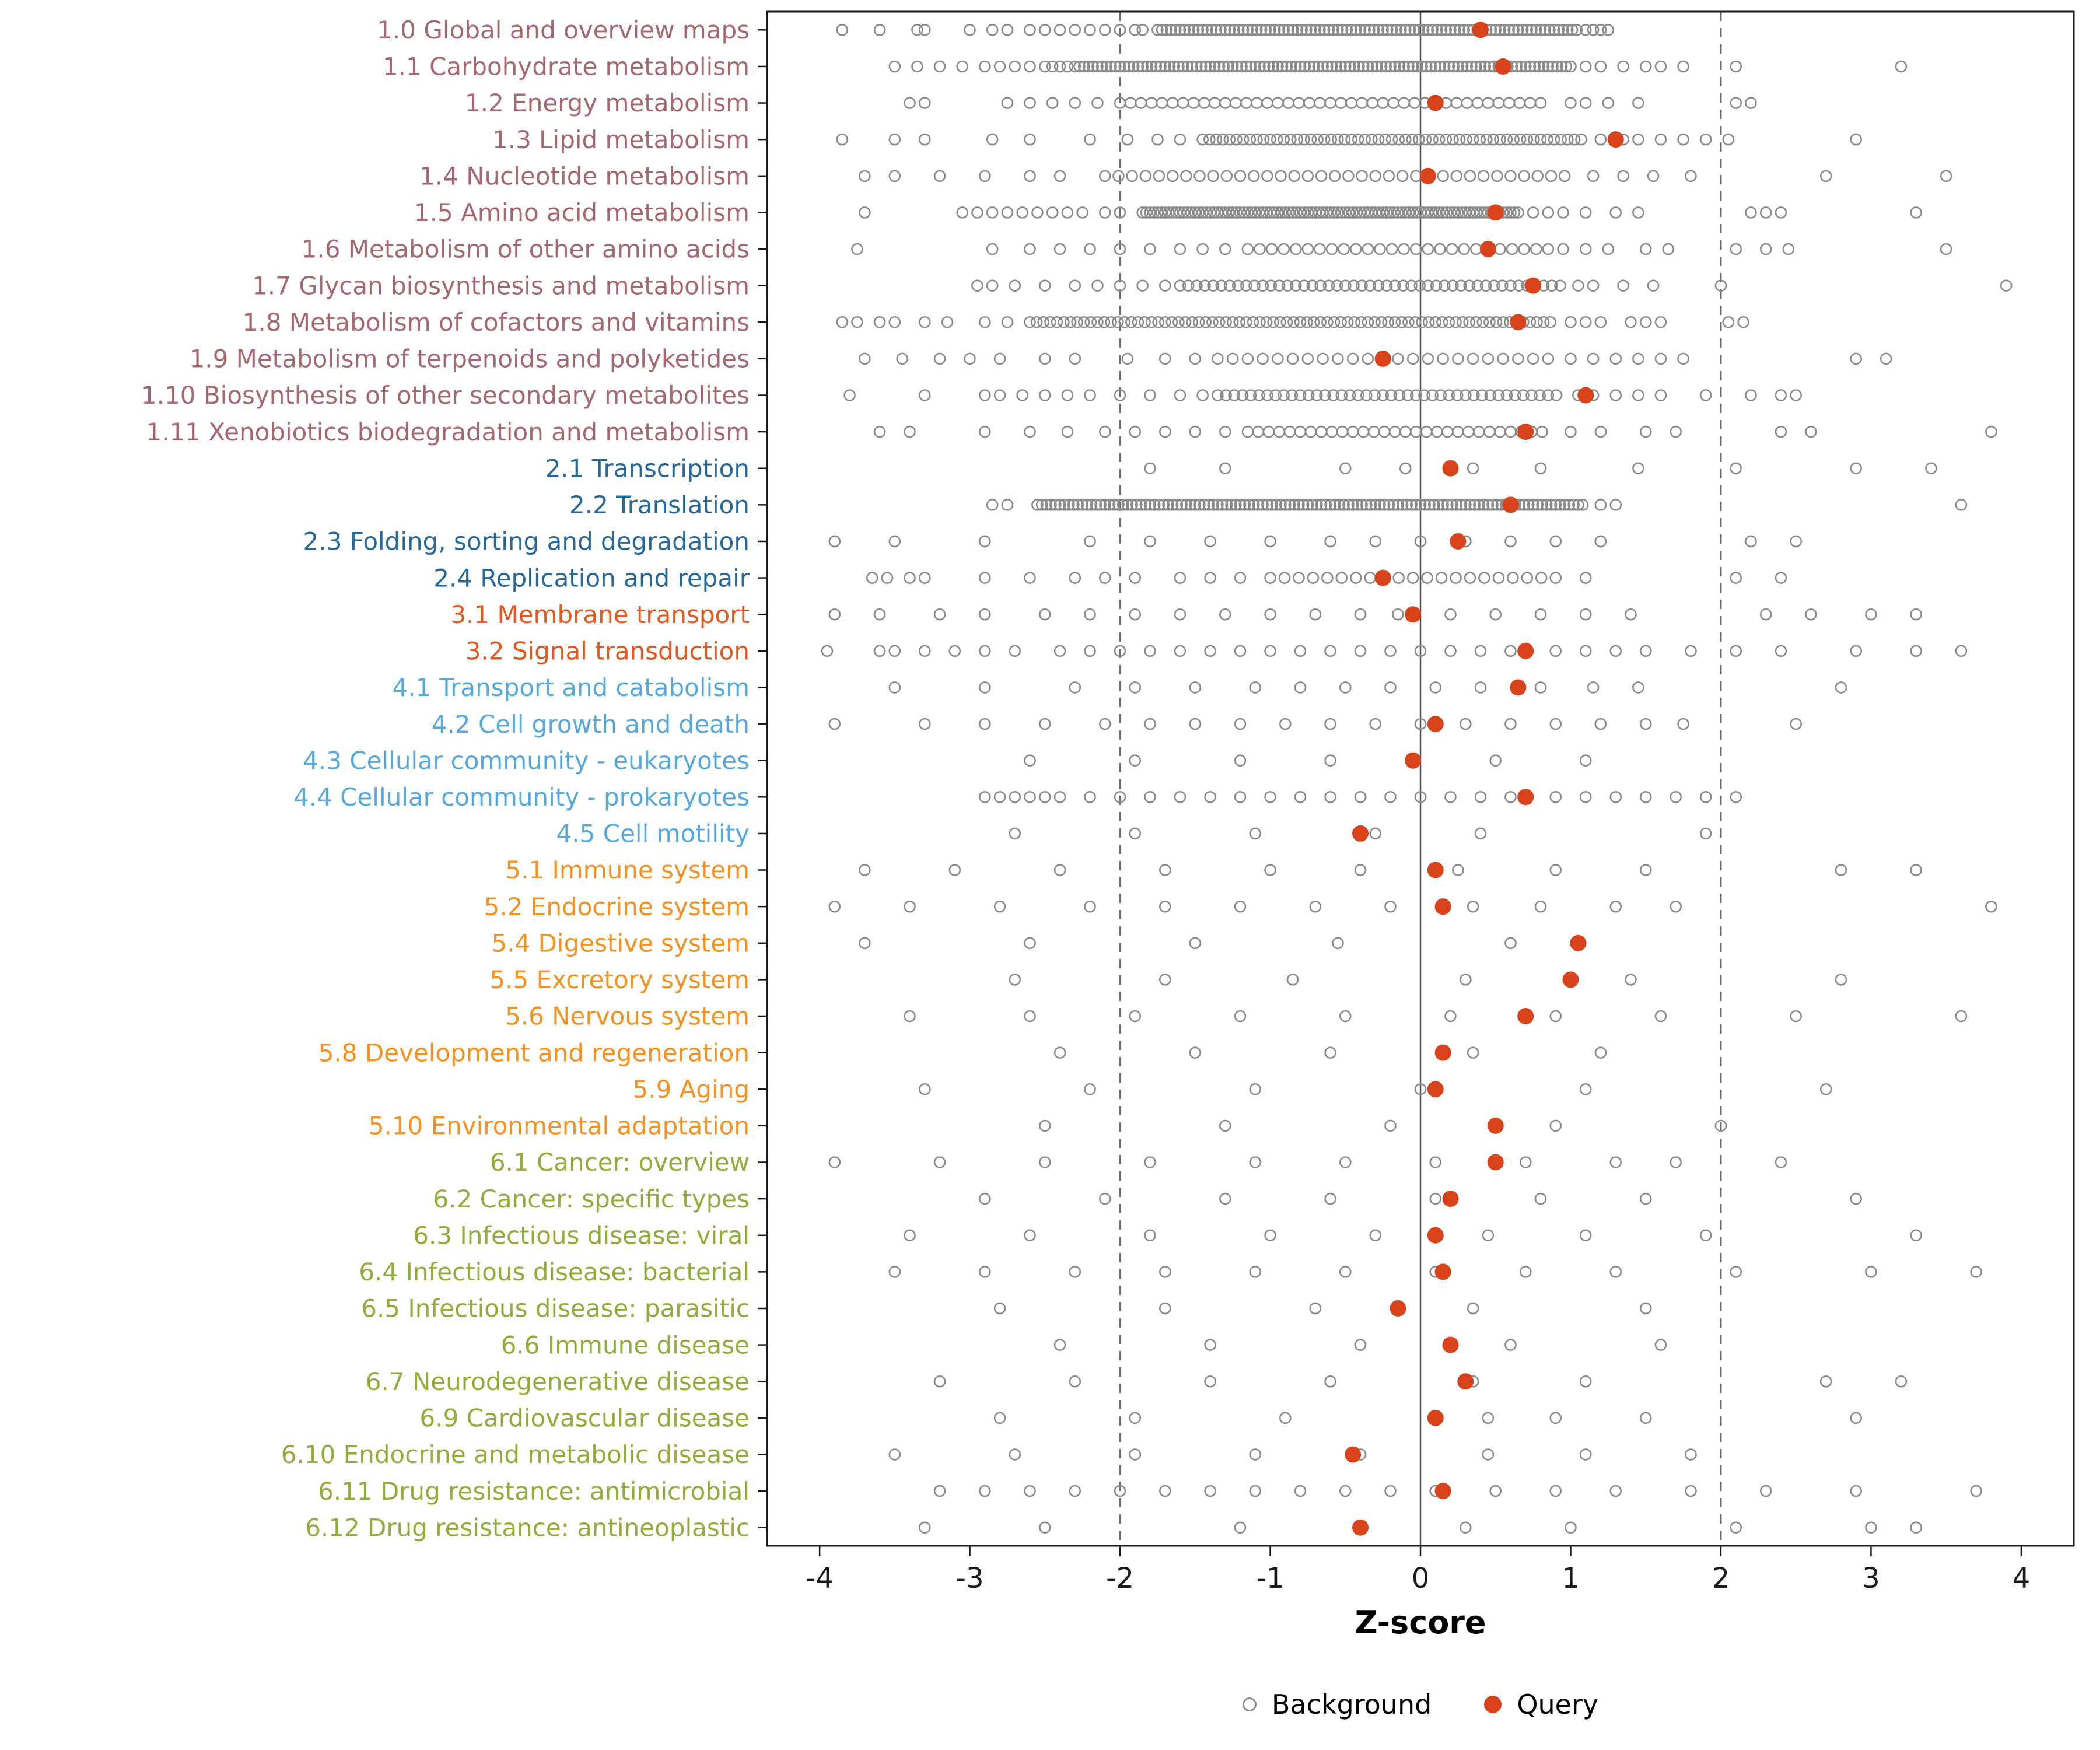  What do you see at coordinates (1270, 1578) in the screenshot?
I see `x-tick-label: -1` at bounding box center [1270, 1578].